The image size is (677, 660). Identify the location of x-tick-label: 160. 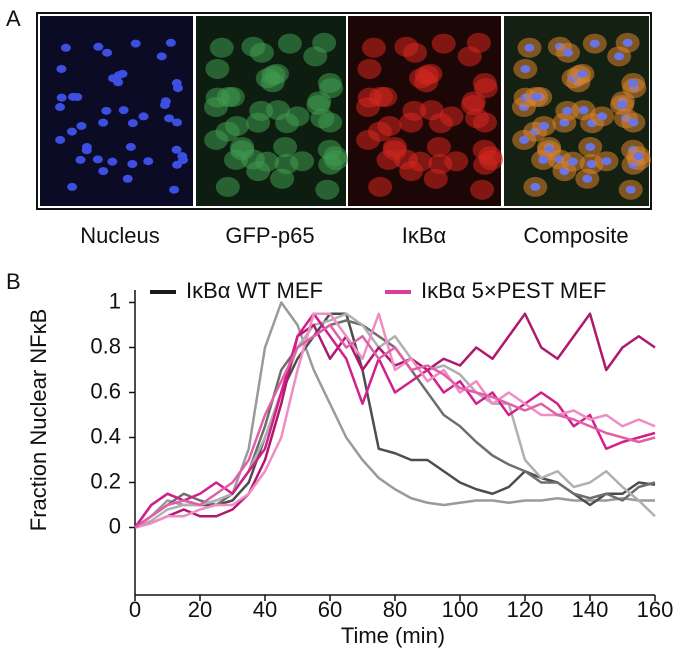
(655, 609).